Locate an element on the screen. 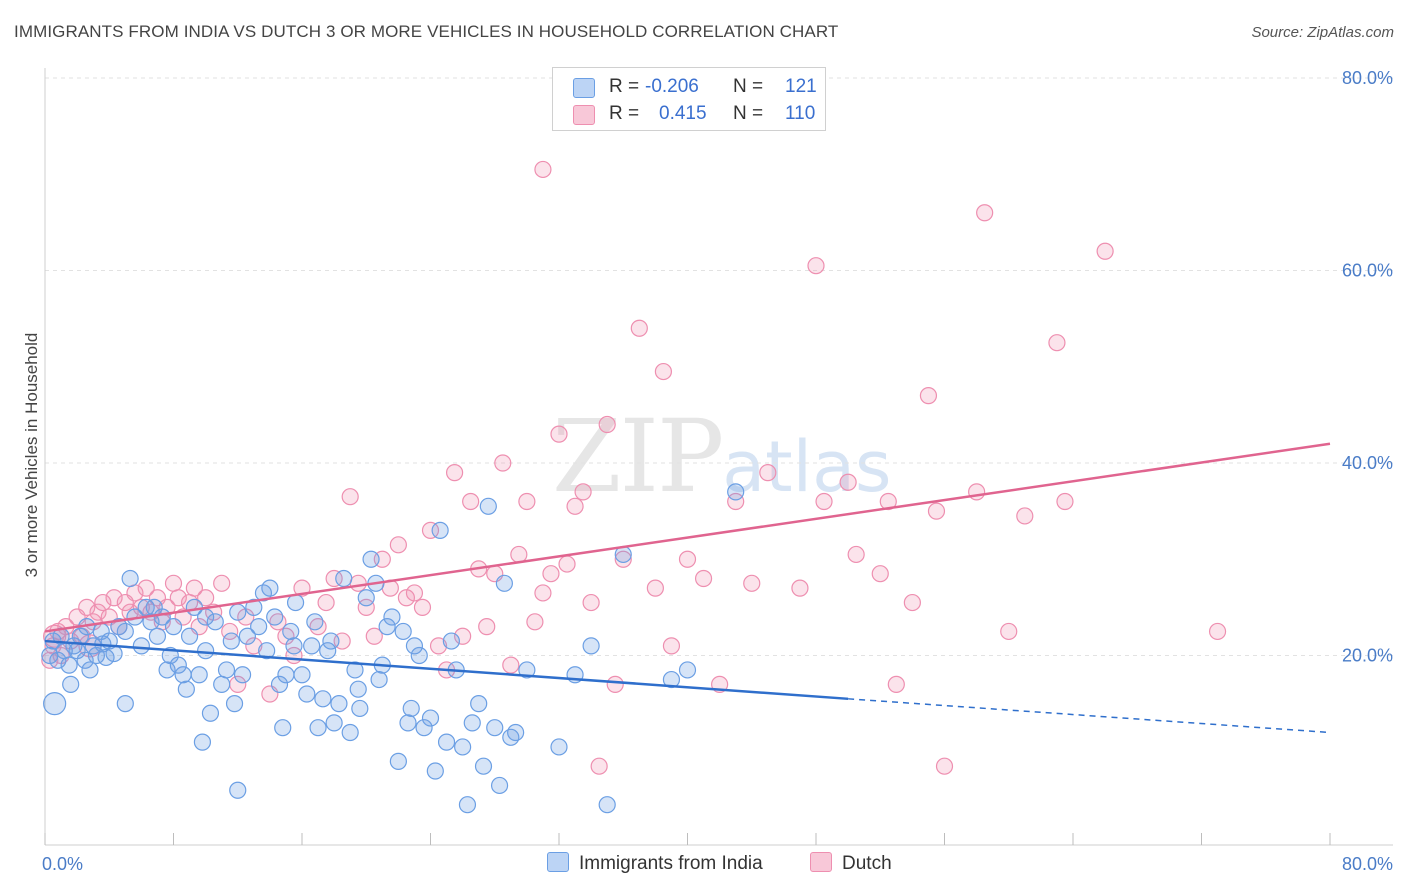  y-tick-label: 80.0% is located at coordinates (1367, 78).